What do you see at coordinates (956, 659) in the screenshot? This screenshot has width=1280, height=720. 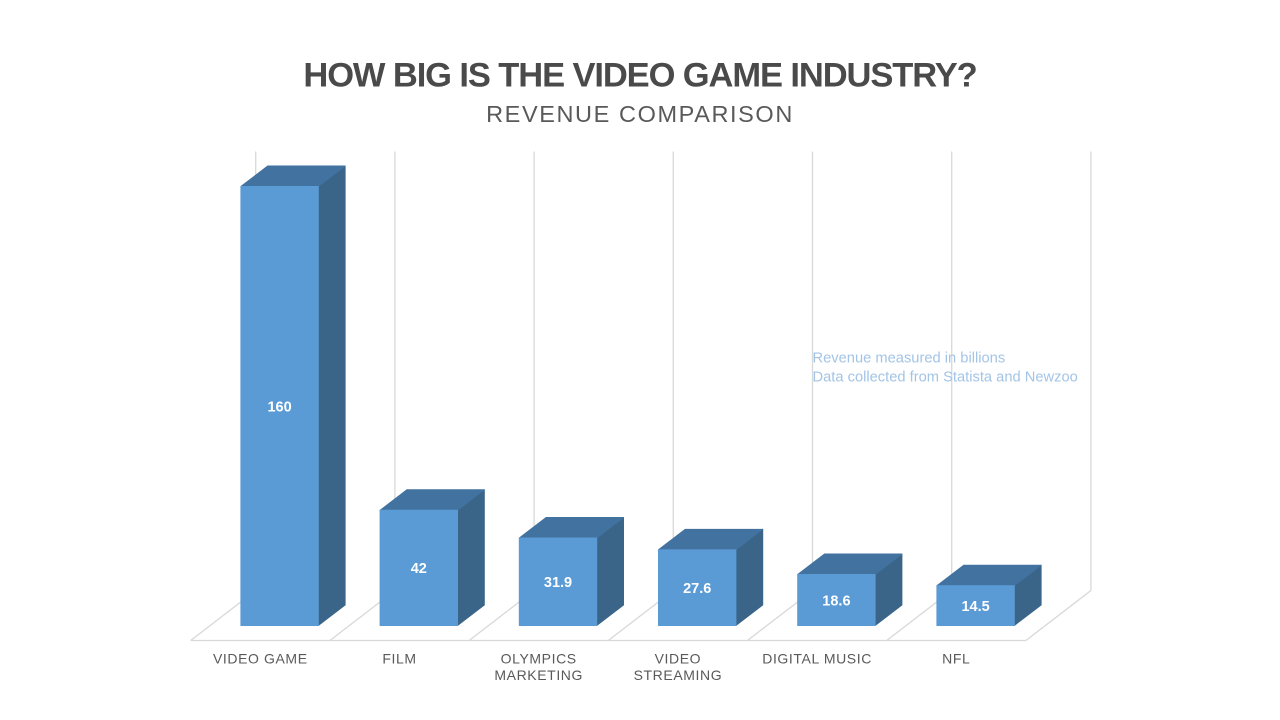 I see `svg-text: NFL` at bounding box center [956, 659].